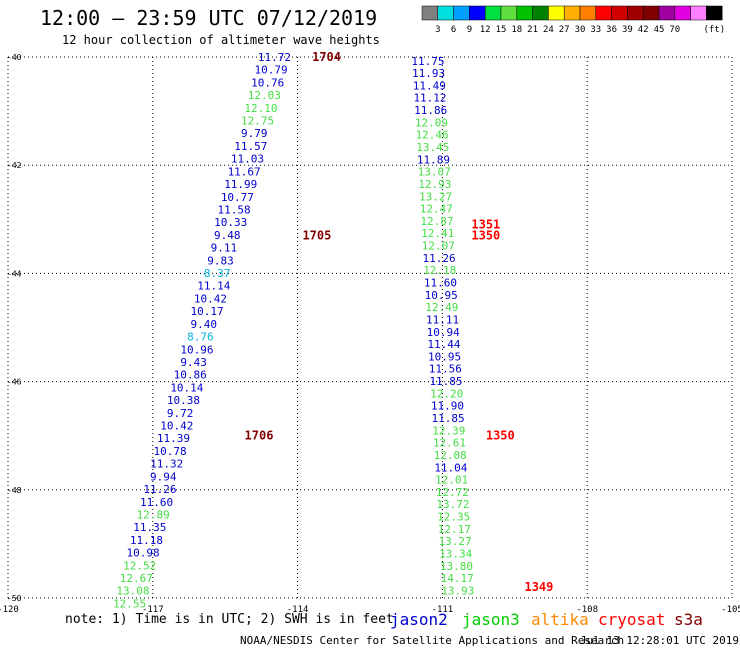 The height and width of the screenshot is (650, 740). Describe the element at coordinates (271, 70) in the screenshot. I see `swh-value-label: 10.79` at that location.